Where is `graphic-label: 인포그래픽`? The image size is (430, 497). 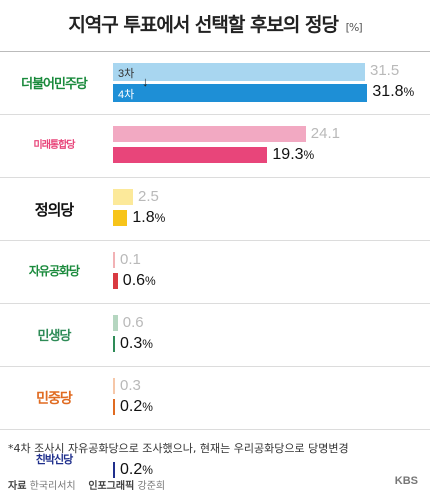 graphic-label: 인포그래픽 is located at coordinates (111, 486).